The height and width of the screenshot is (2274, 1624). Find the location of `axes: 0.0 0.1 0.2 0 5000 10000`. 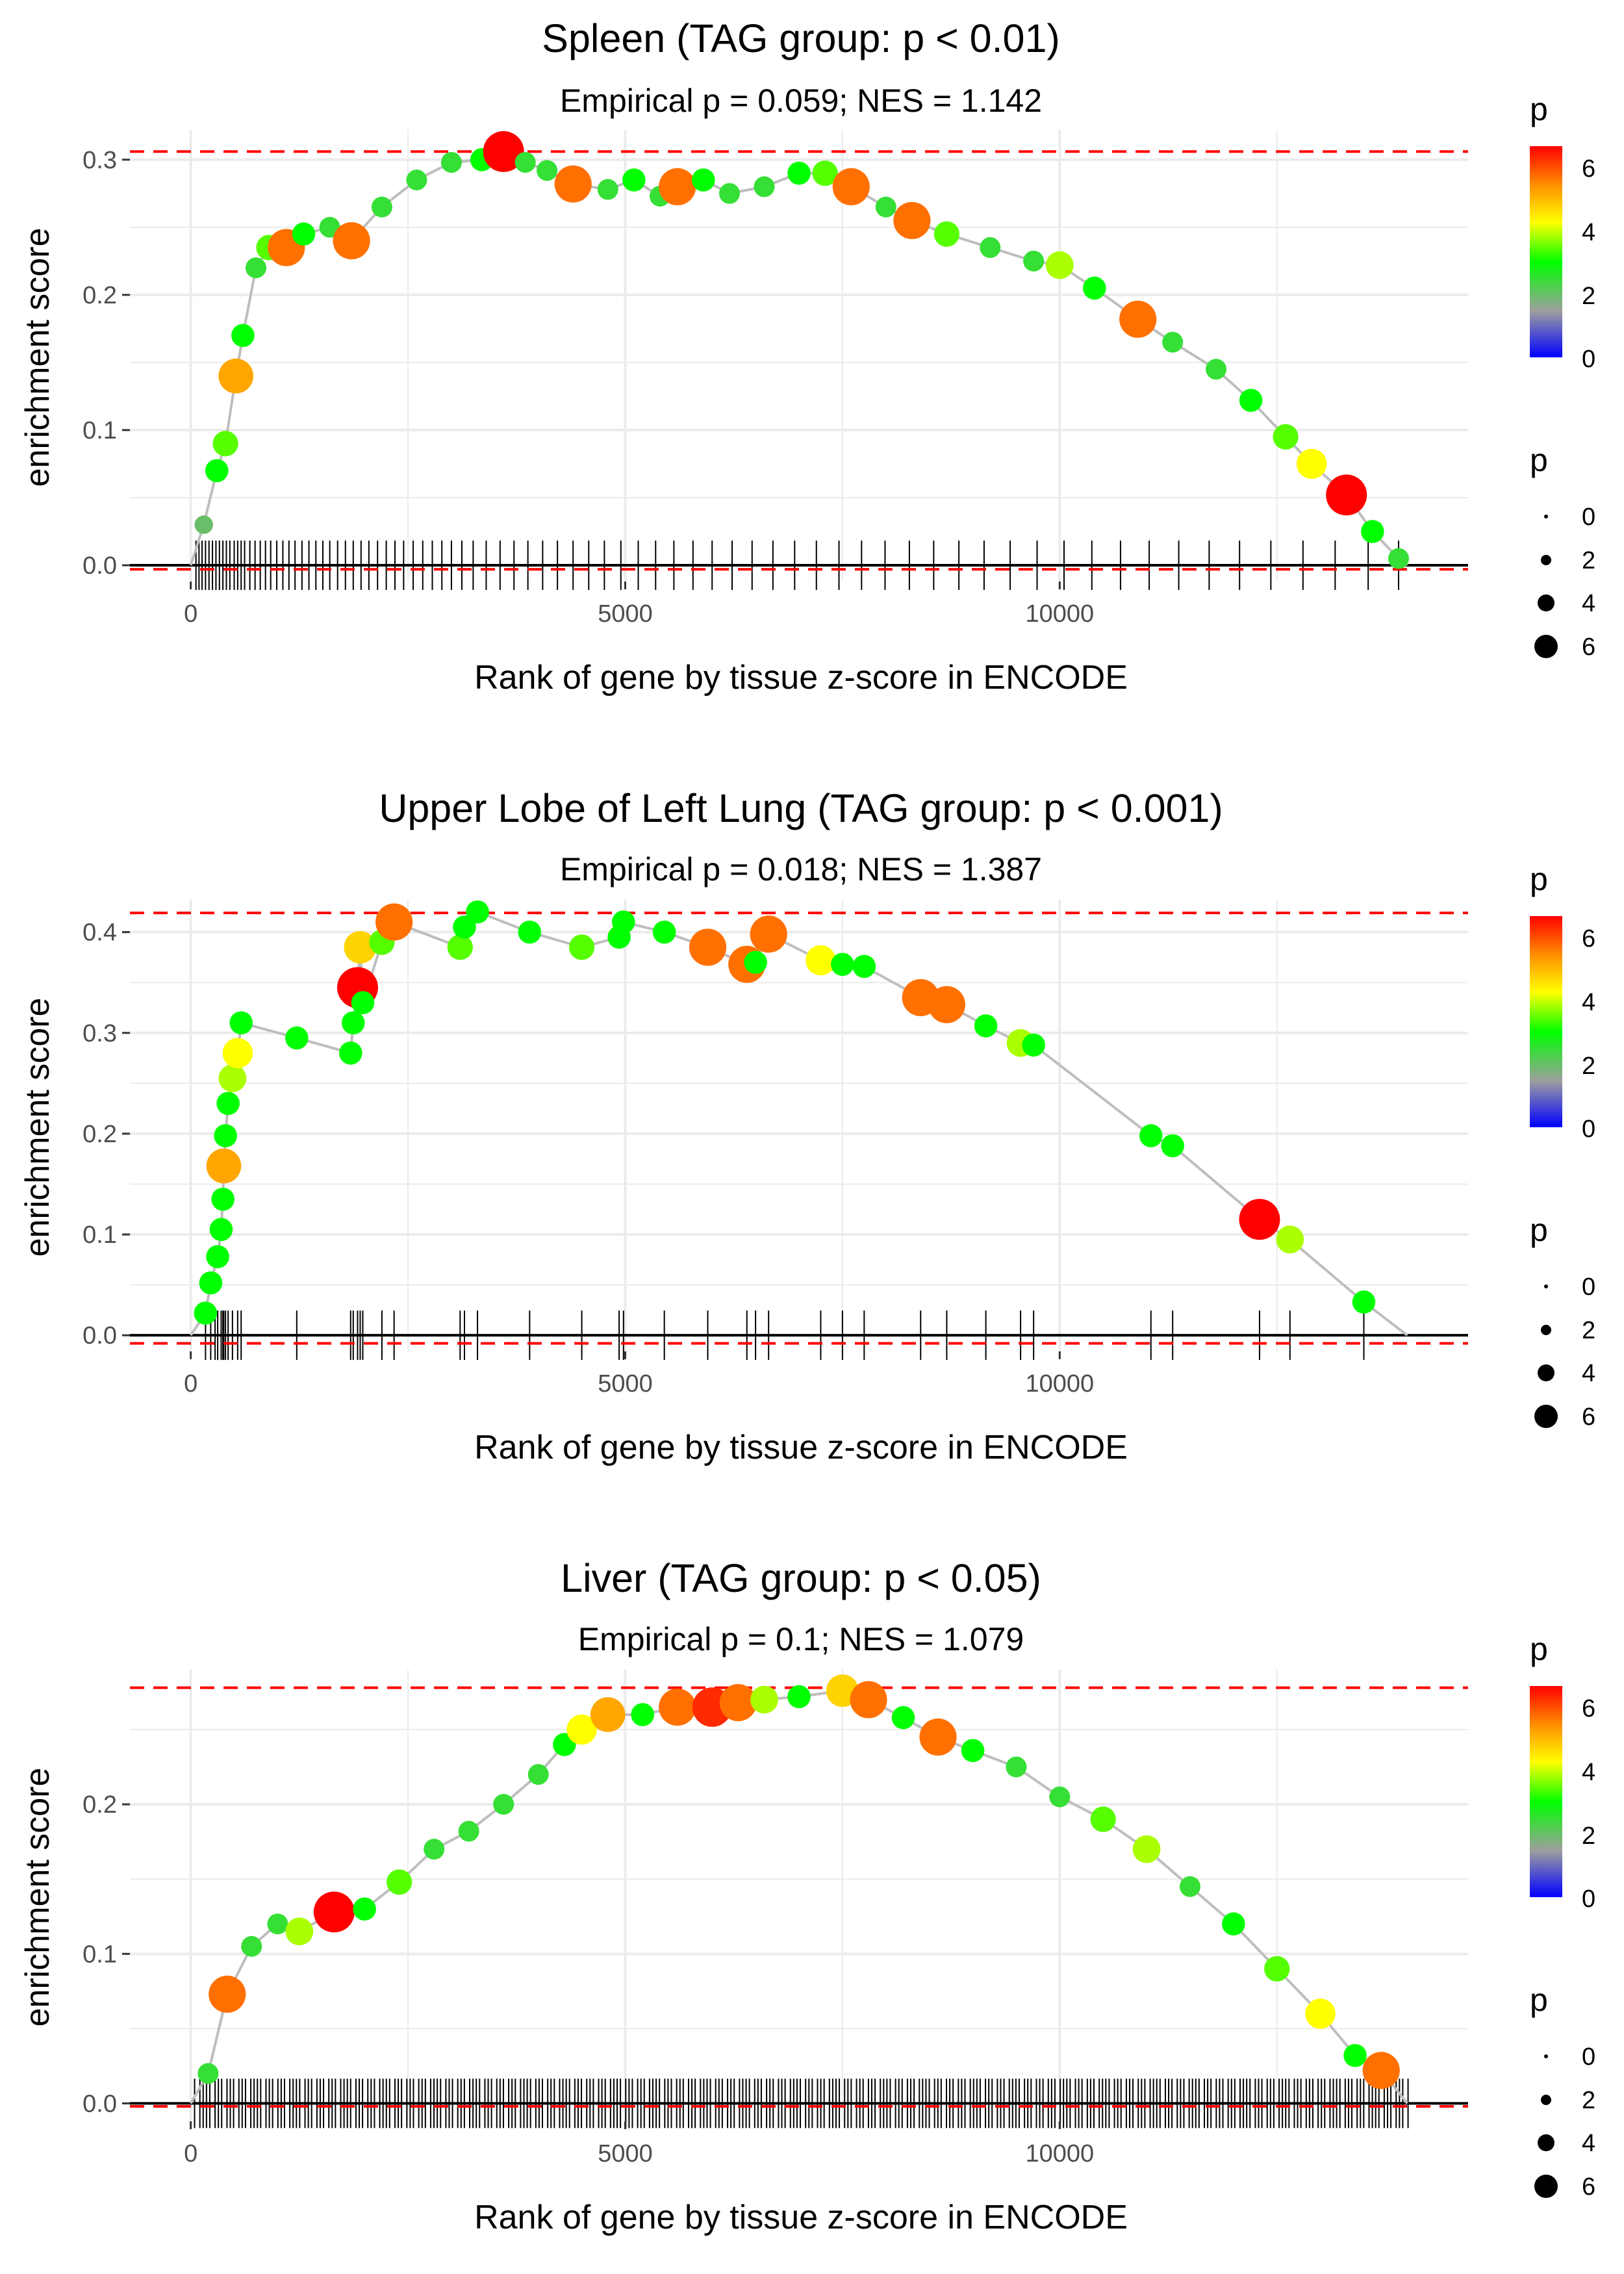

axes: 0.0 0.1 0.2 0 5000 10000 is located at coordinates (588, 1979).